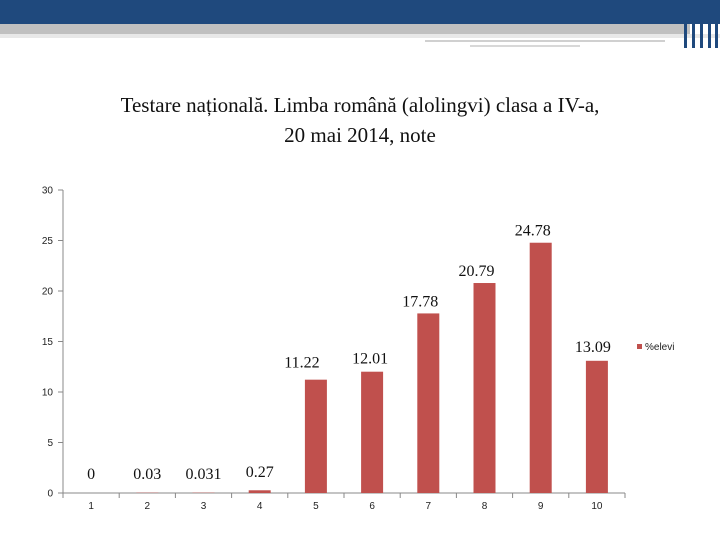 The width and height of the screenshot is (720, 540). What do you see at coordinates (91, 506) in the screenshot?
I see `x-tick-label: 1` at bounding box center [91, 506].